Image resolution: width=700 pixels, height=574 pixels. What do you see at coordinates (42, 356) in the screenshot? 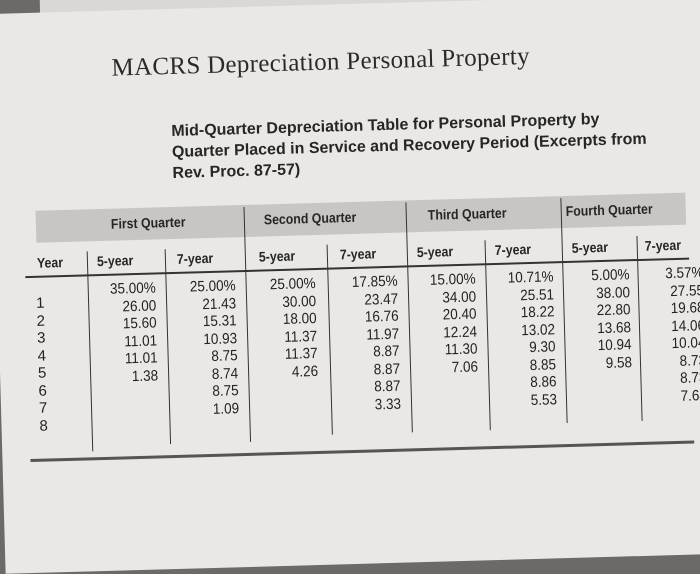
I see `year-cell: 4` at bounding box center [42, 356].